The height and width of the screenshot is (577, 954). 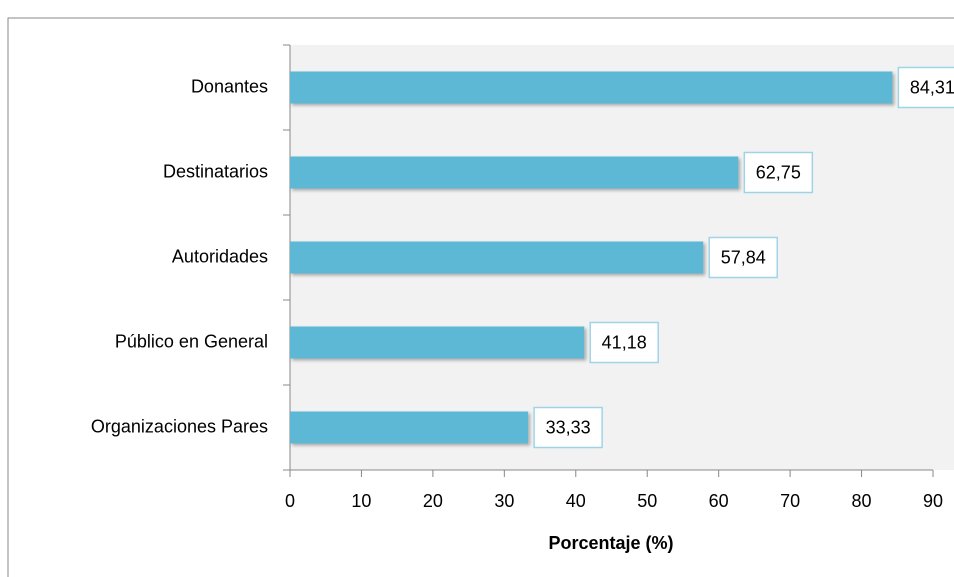 I want to click on value-label: 33,33, so click(x=568, y=427).